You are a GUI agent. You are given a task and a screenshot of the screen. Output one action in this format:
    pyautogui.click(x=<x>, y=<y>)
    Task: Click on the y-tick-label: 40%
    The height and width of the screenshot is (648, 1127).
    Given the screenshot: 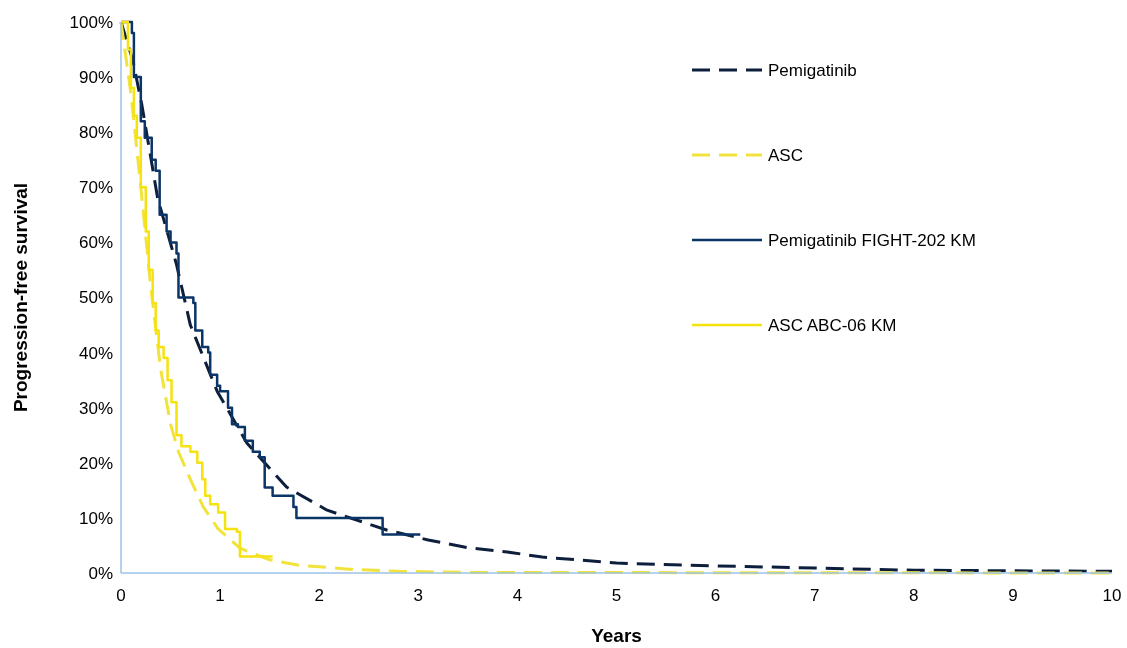 What is the action you would take?
    pyautogui.click(x=95, y=353)
    